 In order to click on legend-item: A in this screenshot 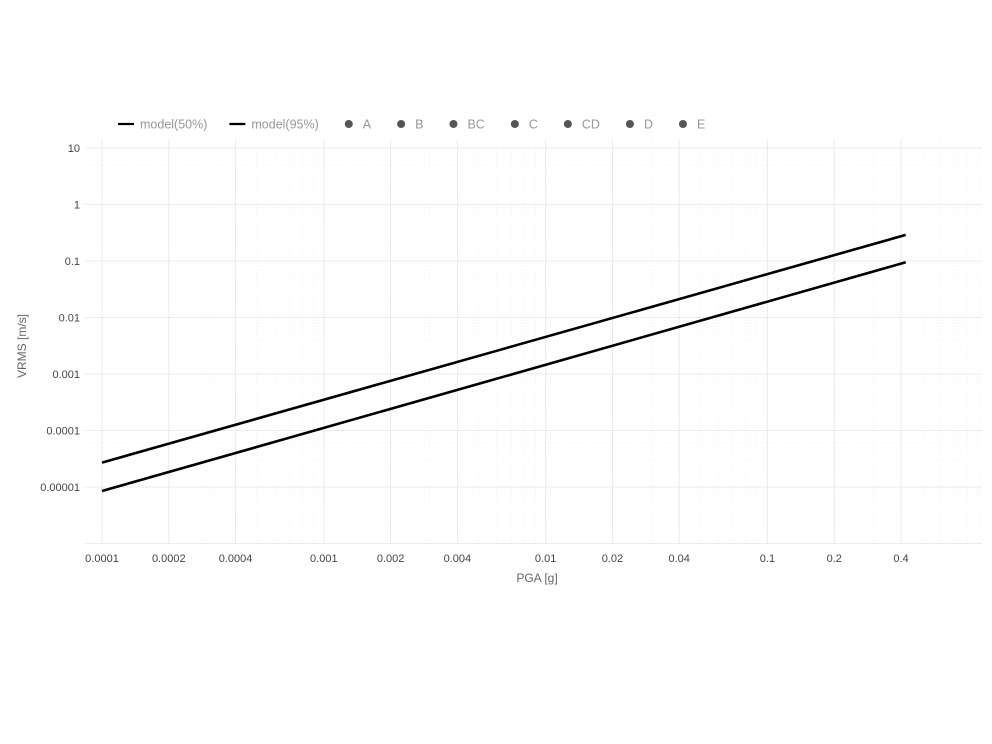, I will do `click(358, 125)`.